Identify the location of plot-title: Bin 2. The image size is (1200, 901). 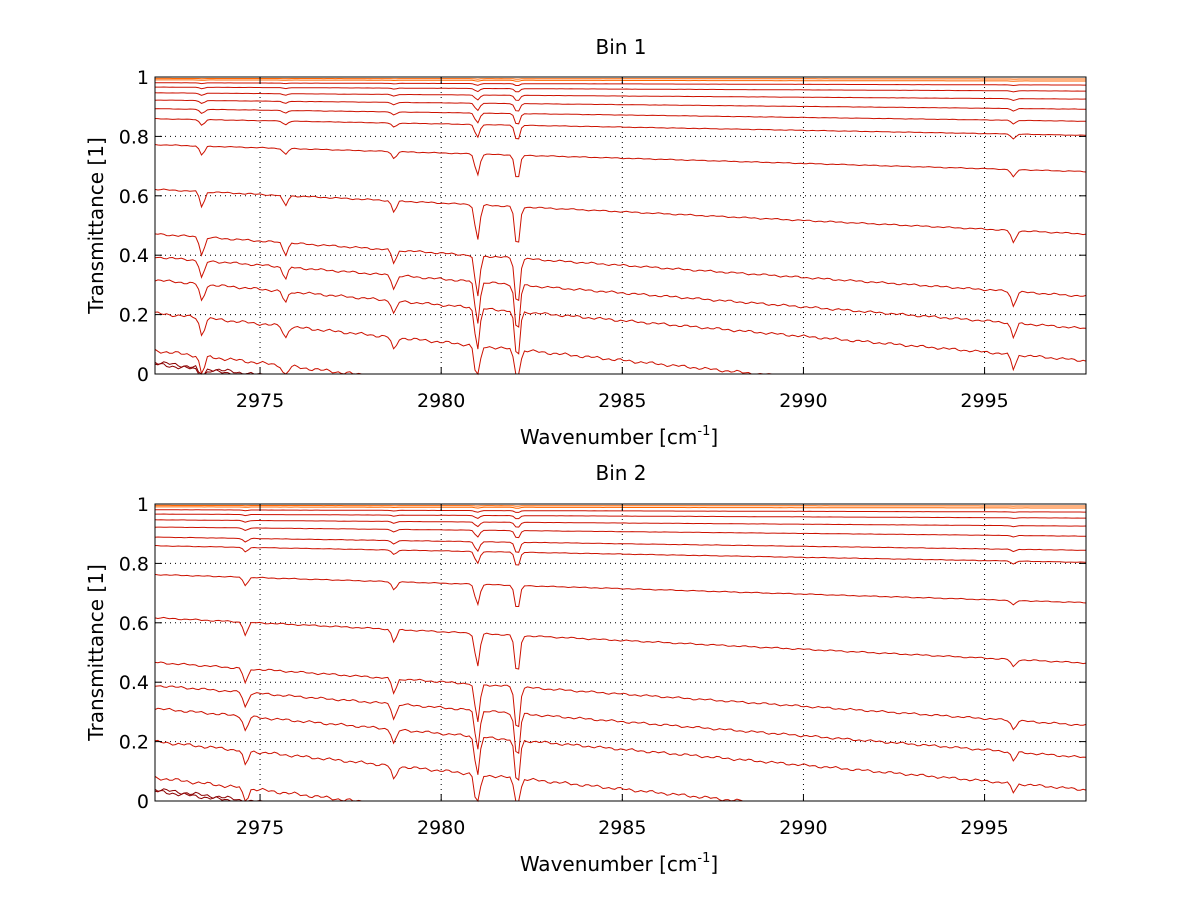
(620, 473).